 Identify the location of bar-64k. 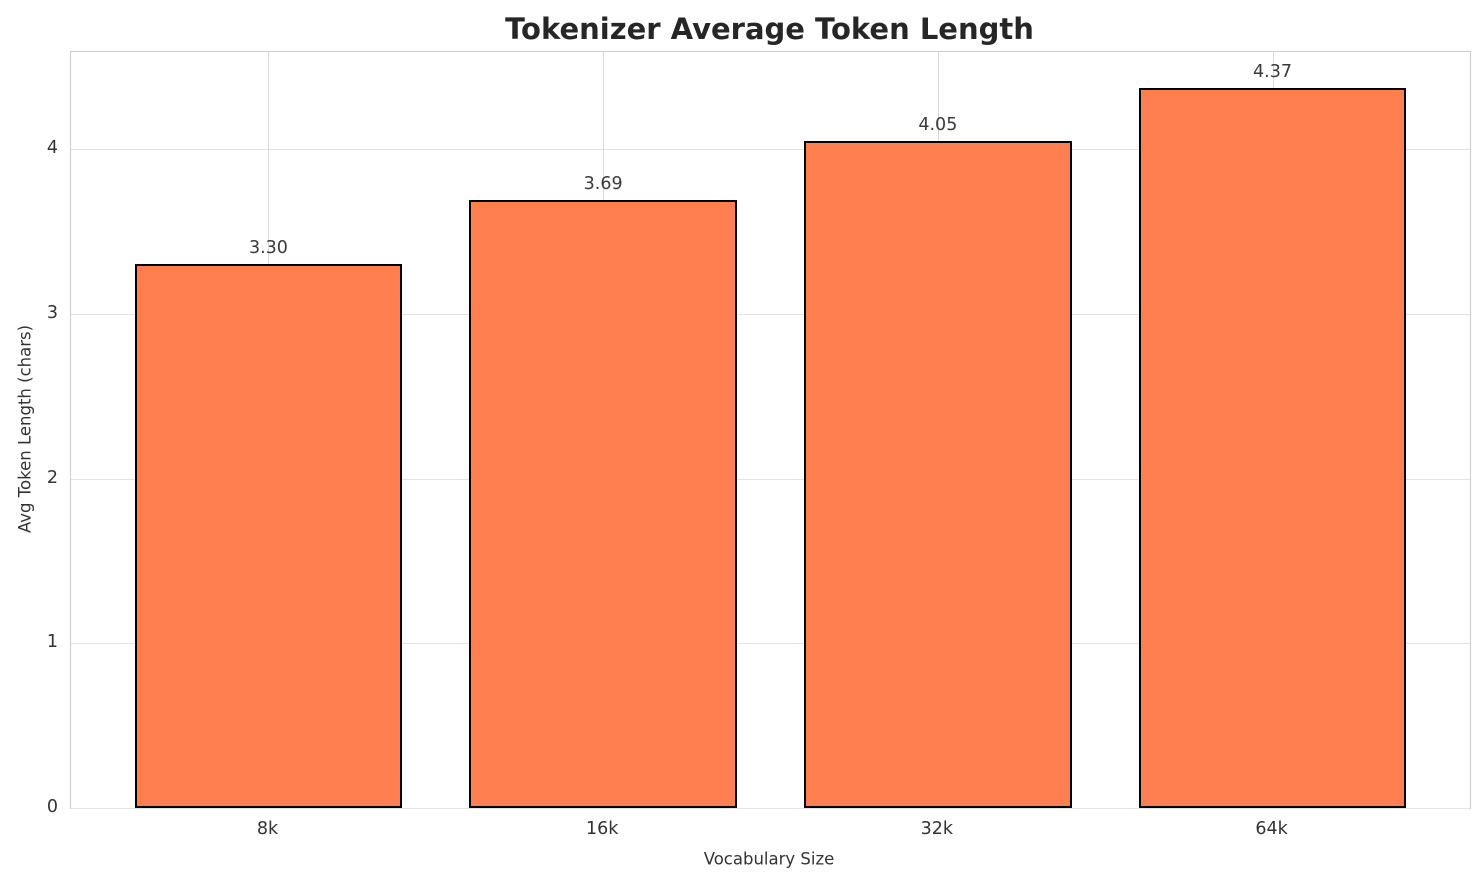
(1272, 448).